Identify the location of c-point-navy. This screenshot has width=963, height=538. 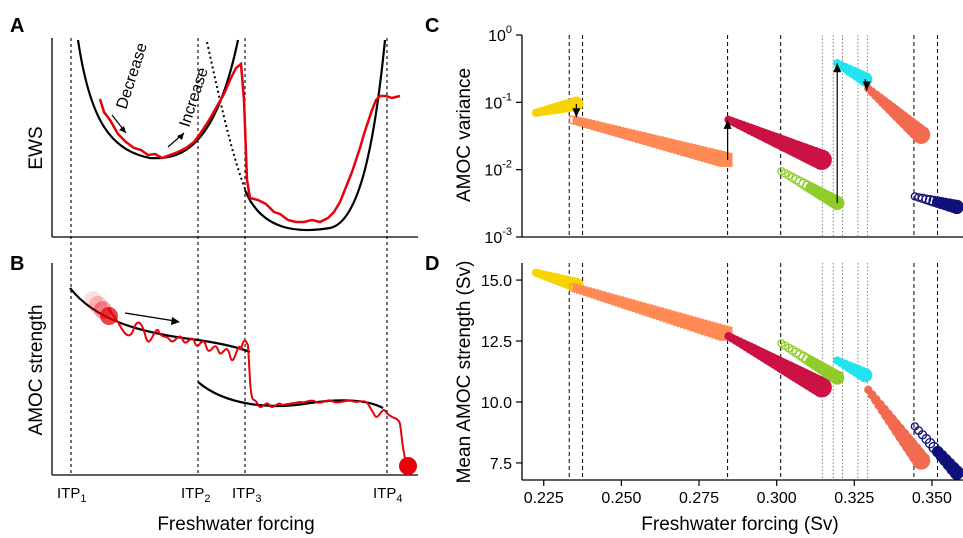
(956, 207).